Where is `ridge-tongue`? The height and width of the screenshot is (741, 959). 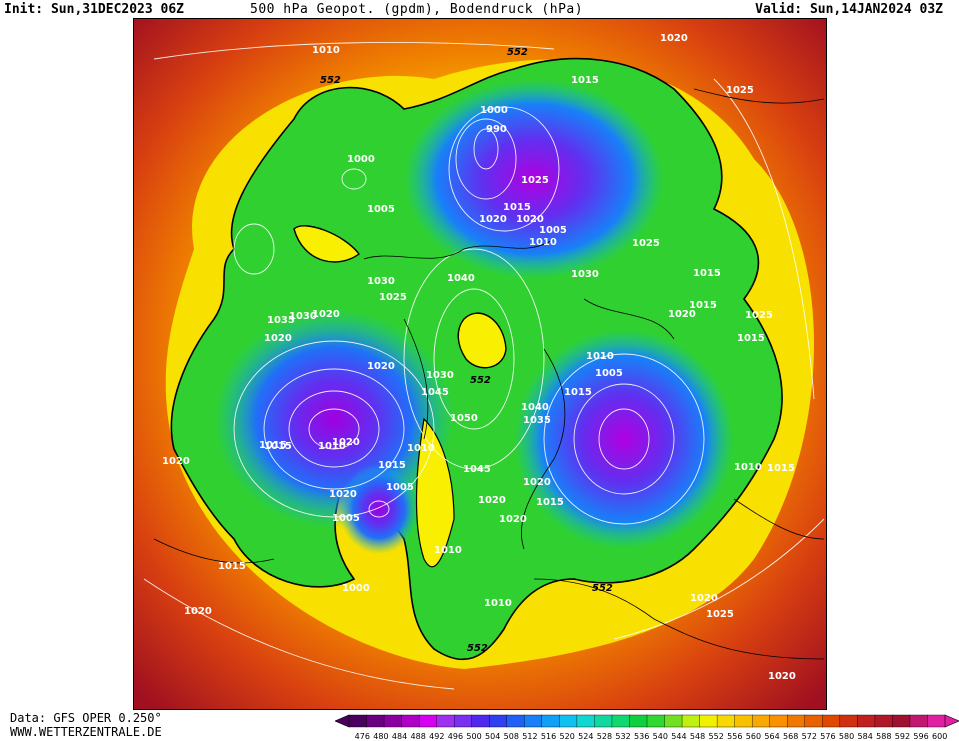
ridge-tongue is located at coordinates (435, 492).